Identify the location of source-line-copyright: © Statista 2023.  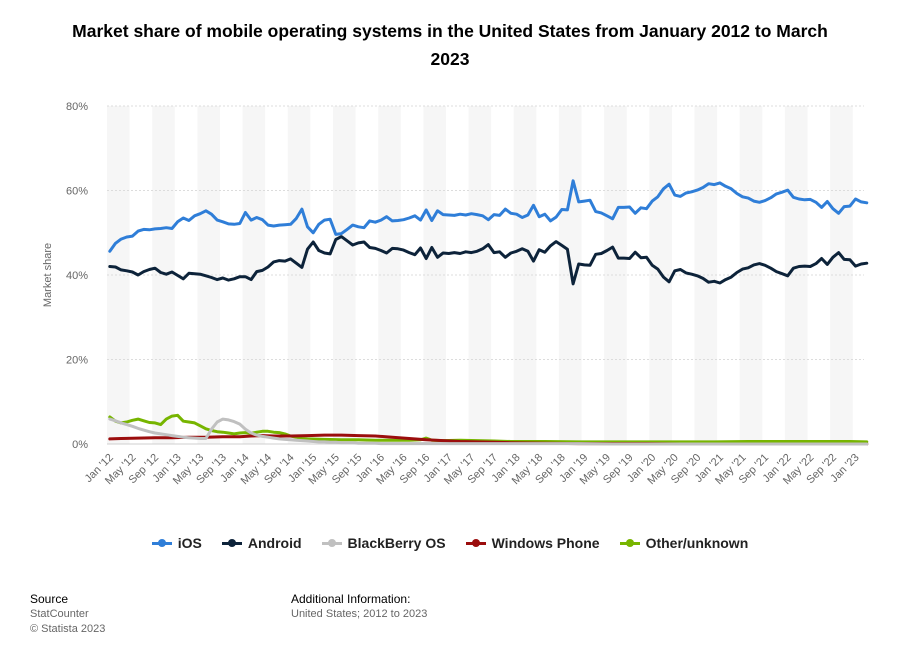
(68, 629).